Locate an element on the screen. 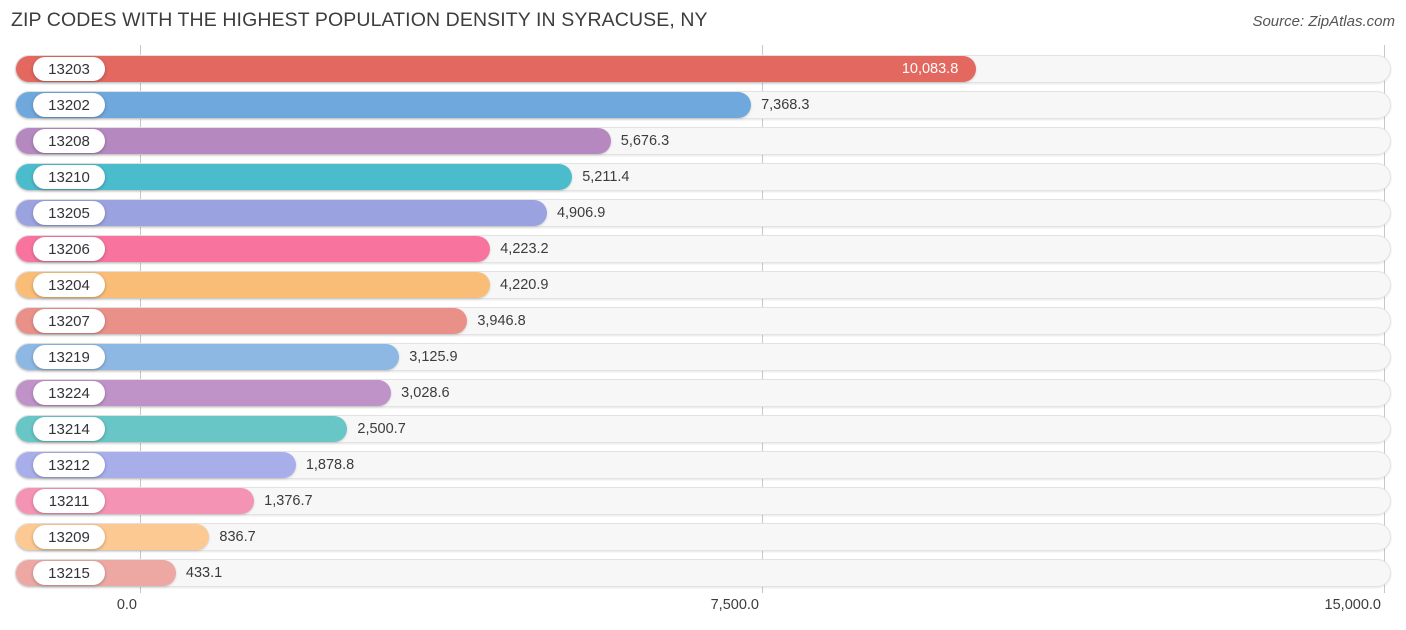 The width and height of the screenshot is (1406, 630). chart-row: 13207 3,946.8 is located at coordinates (703, 321).